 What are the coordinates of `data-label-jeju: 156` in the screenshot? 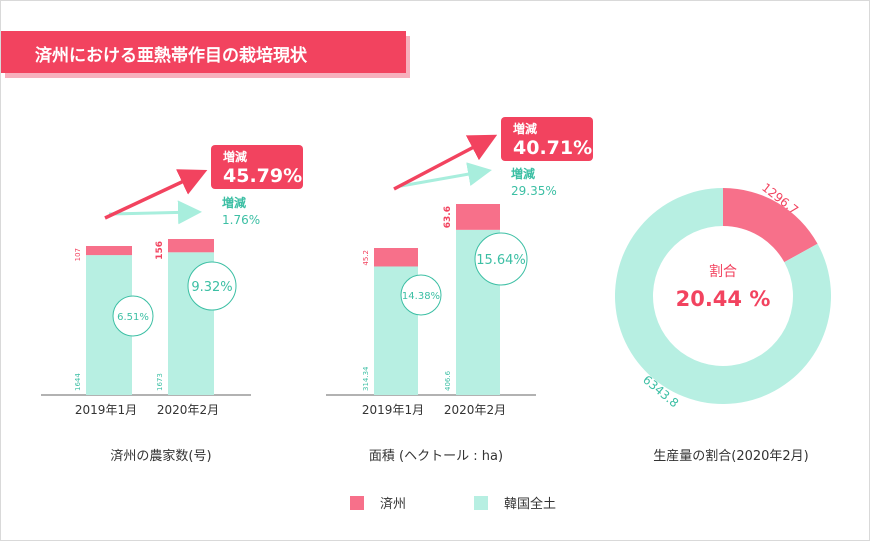 It's located at (160, 250).